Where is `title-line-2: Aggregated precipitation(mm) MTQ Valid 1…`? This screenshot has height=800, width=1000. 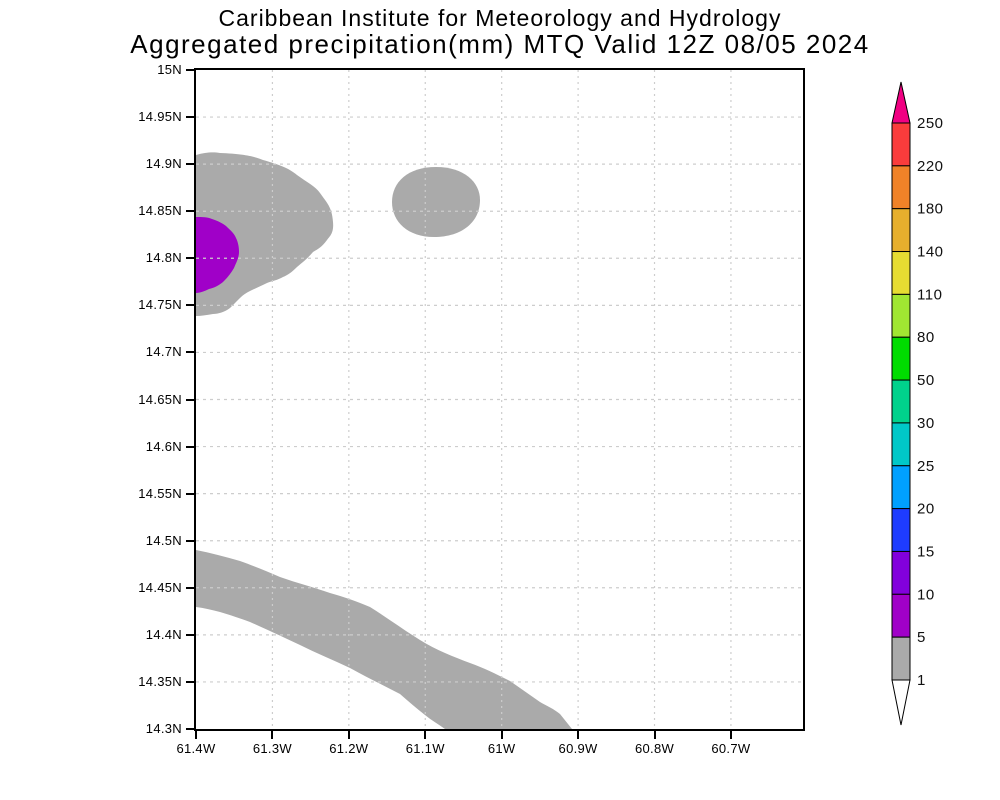
title-line-2: Aggregated precipitation(mm) MTQ Valid 1… is located at coordinates (500, 44).